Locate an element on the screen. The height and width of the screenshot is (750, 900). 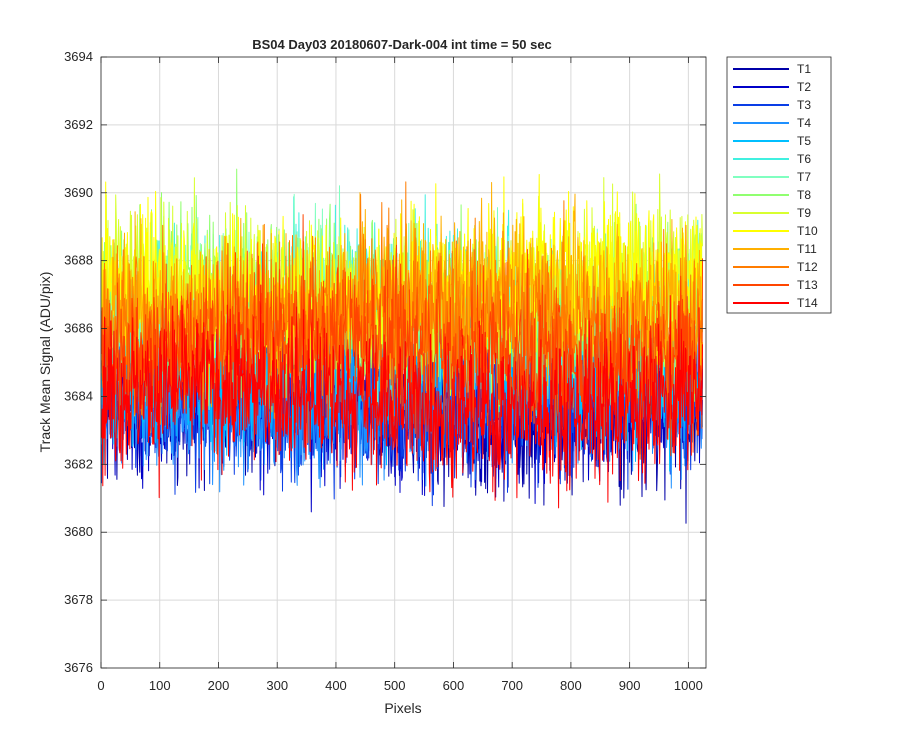
x-tick-label: 100 is located at coordinates (160, 685).